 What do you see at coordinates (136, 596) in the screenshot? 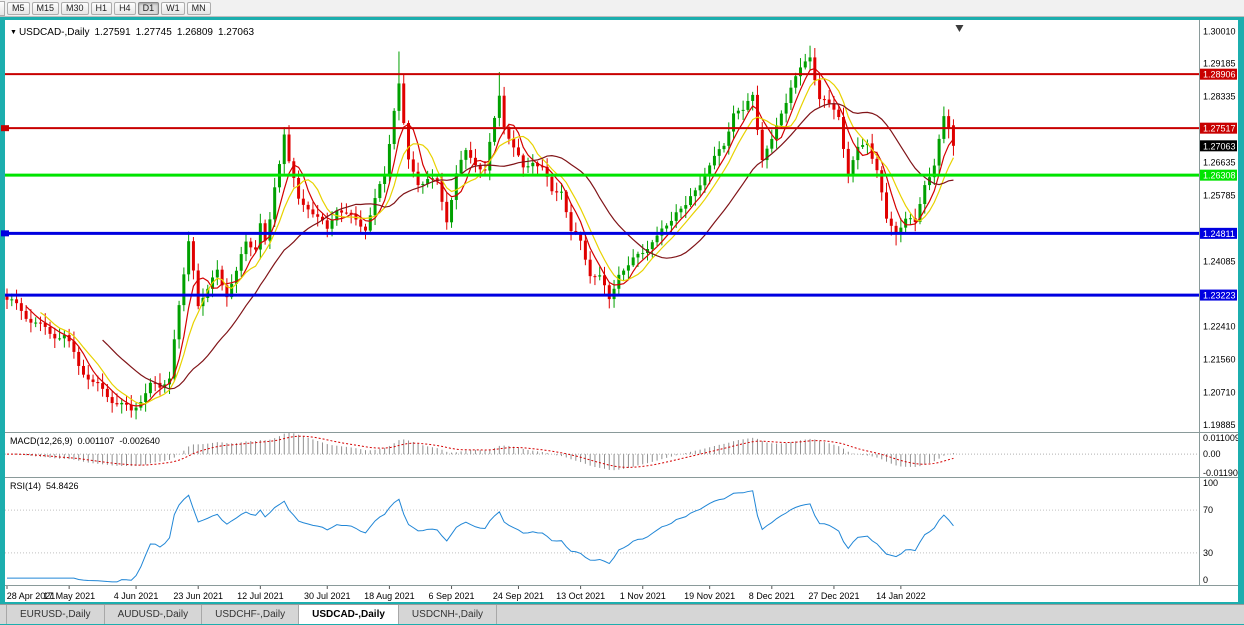
I see `svg-text: 4 Jun 2021` at bounding box center [136, 596].